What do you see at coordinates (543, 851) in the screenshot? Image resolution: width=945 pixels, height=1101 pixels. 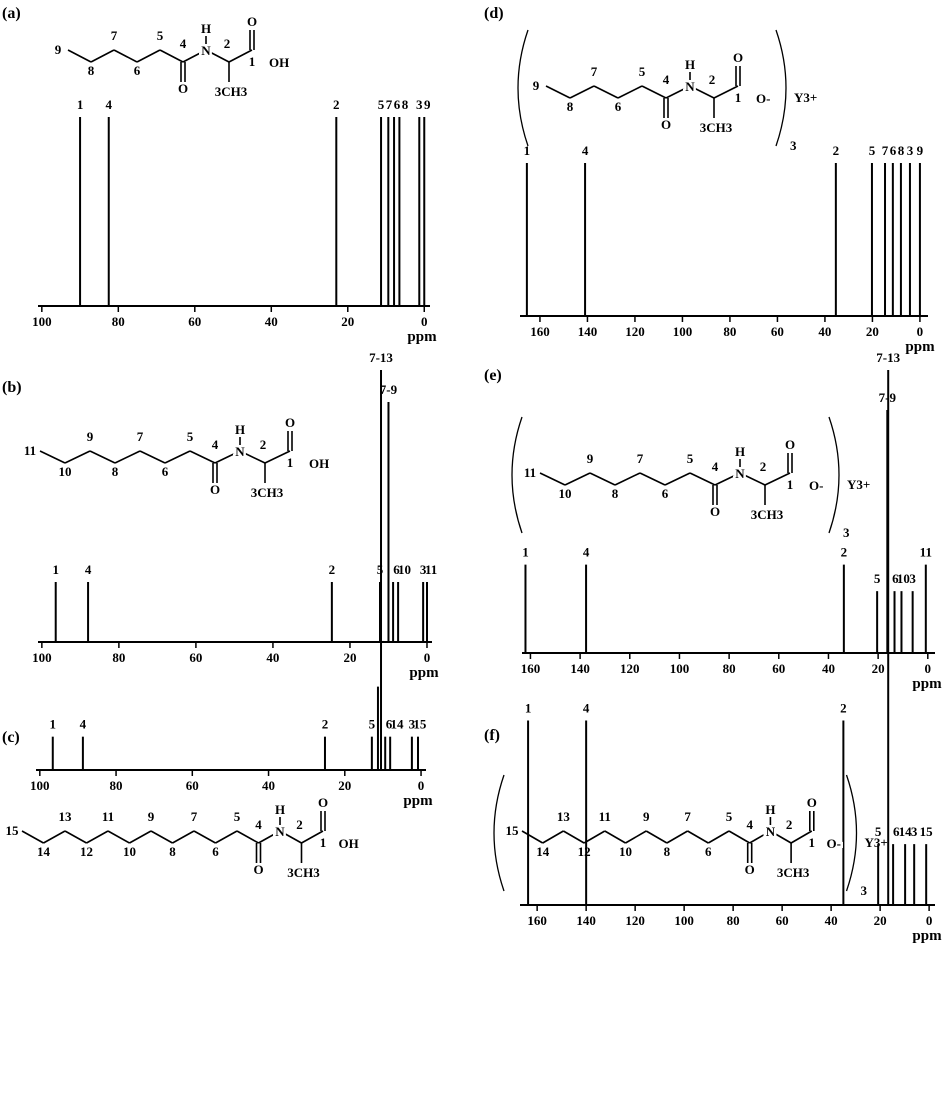 I see `atom-number: 14` at bounding box center [543, 851].